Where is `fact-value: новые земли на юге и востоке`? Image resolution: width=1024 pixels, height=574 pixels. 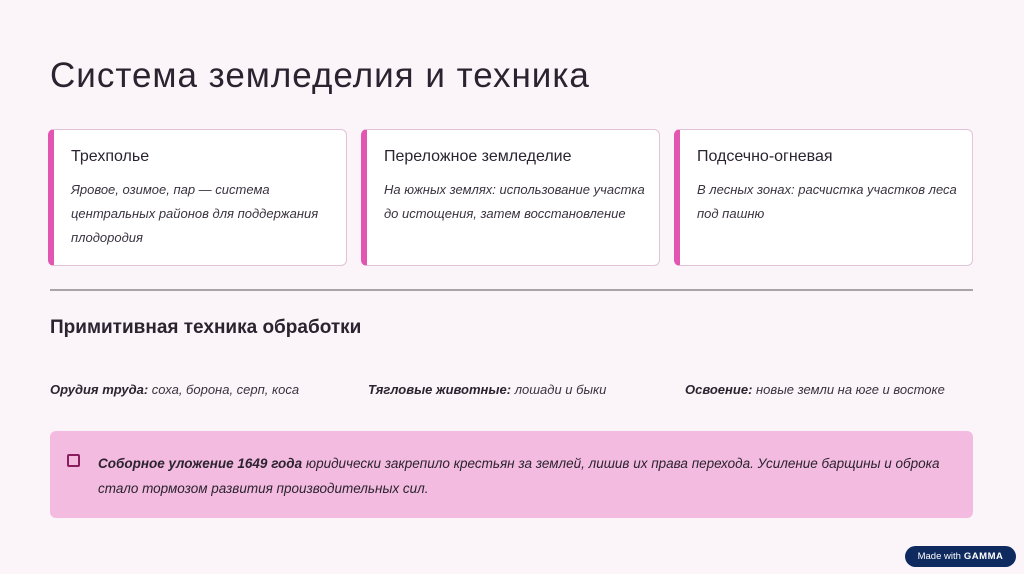
fact-value: новые земли на юге и востоке is located at coordinates (848, 389).